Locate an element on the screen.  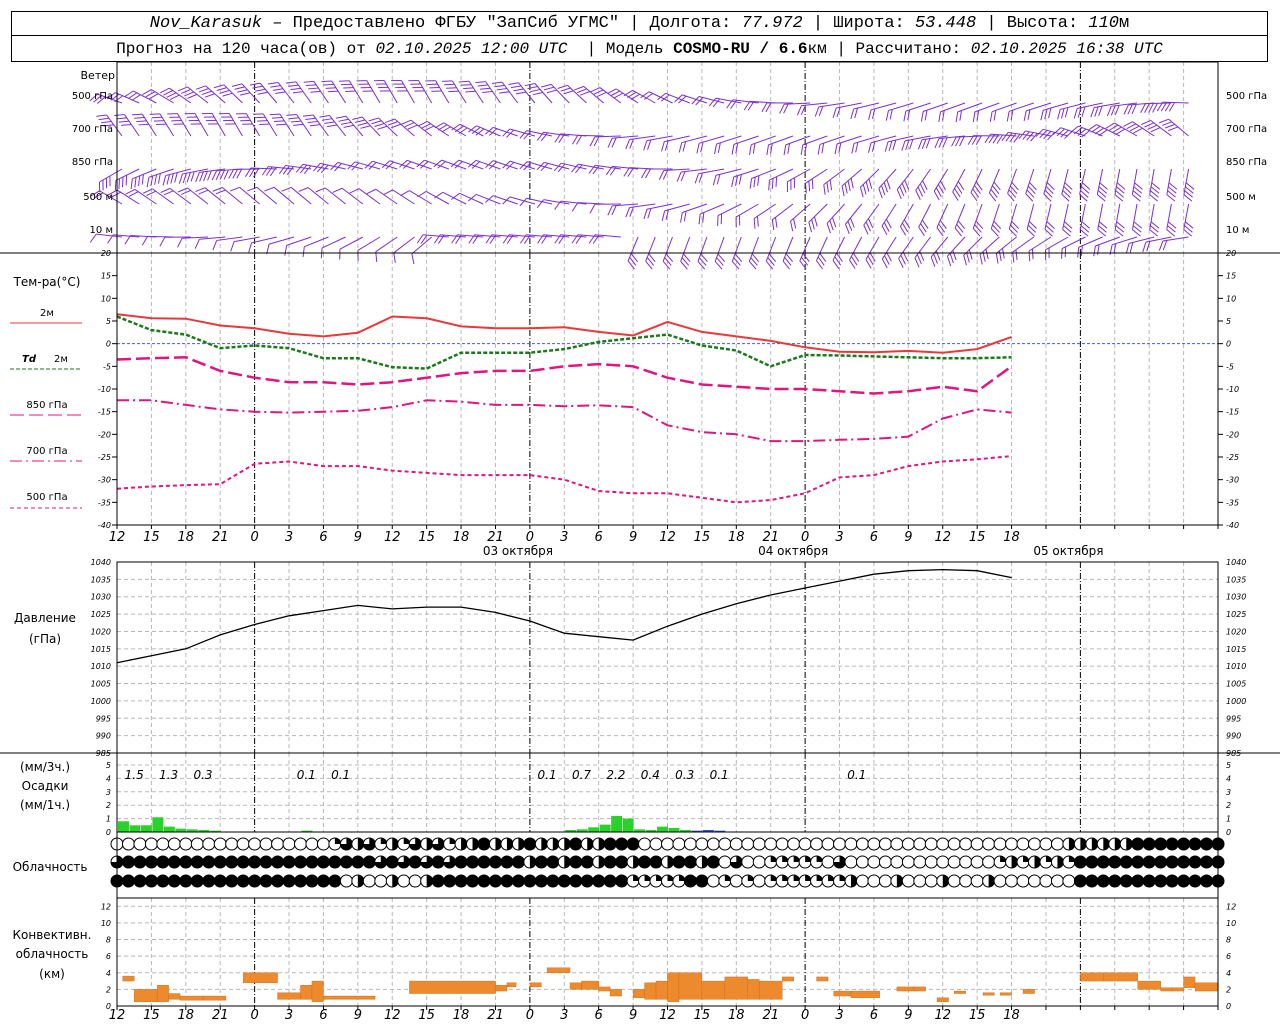
hour-label: 18 is located at coordinates (461, 1015).